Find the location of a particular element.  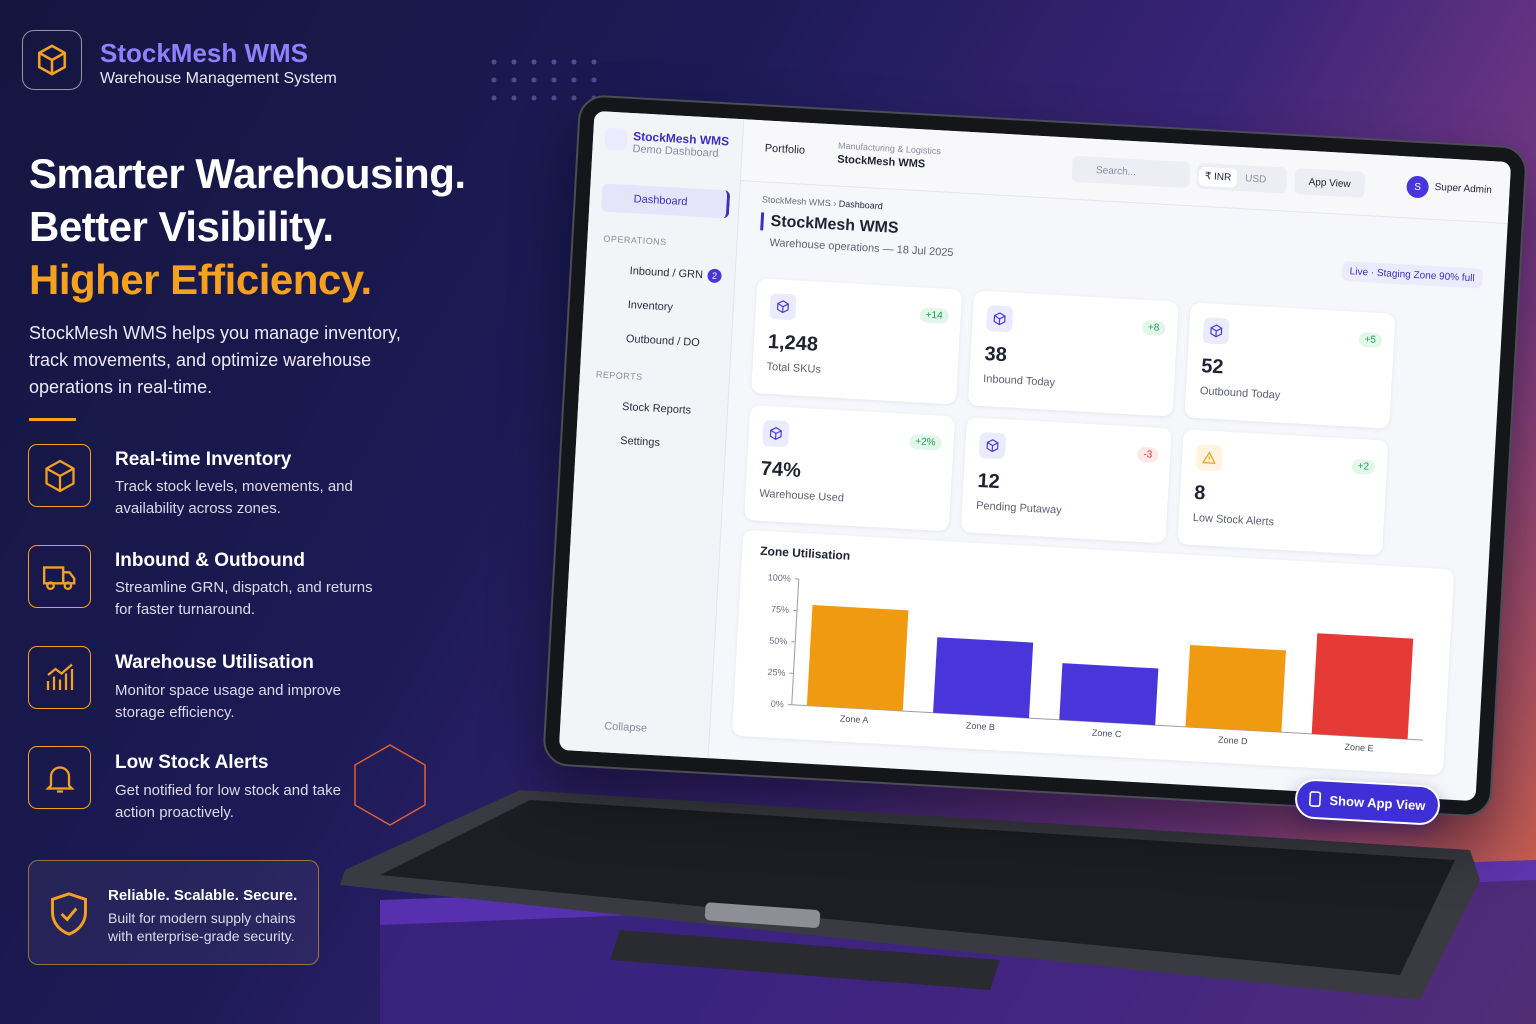

feature-title: Low Stock Alerts is located at coordinates (192, 762).